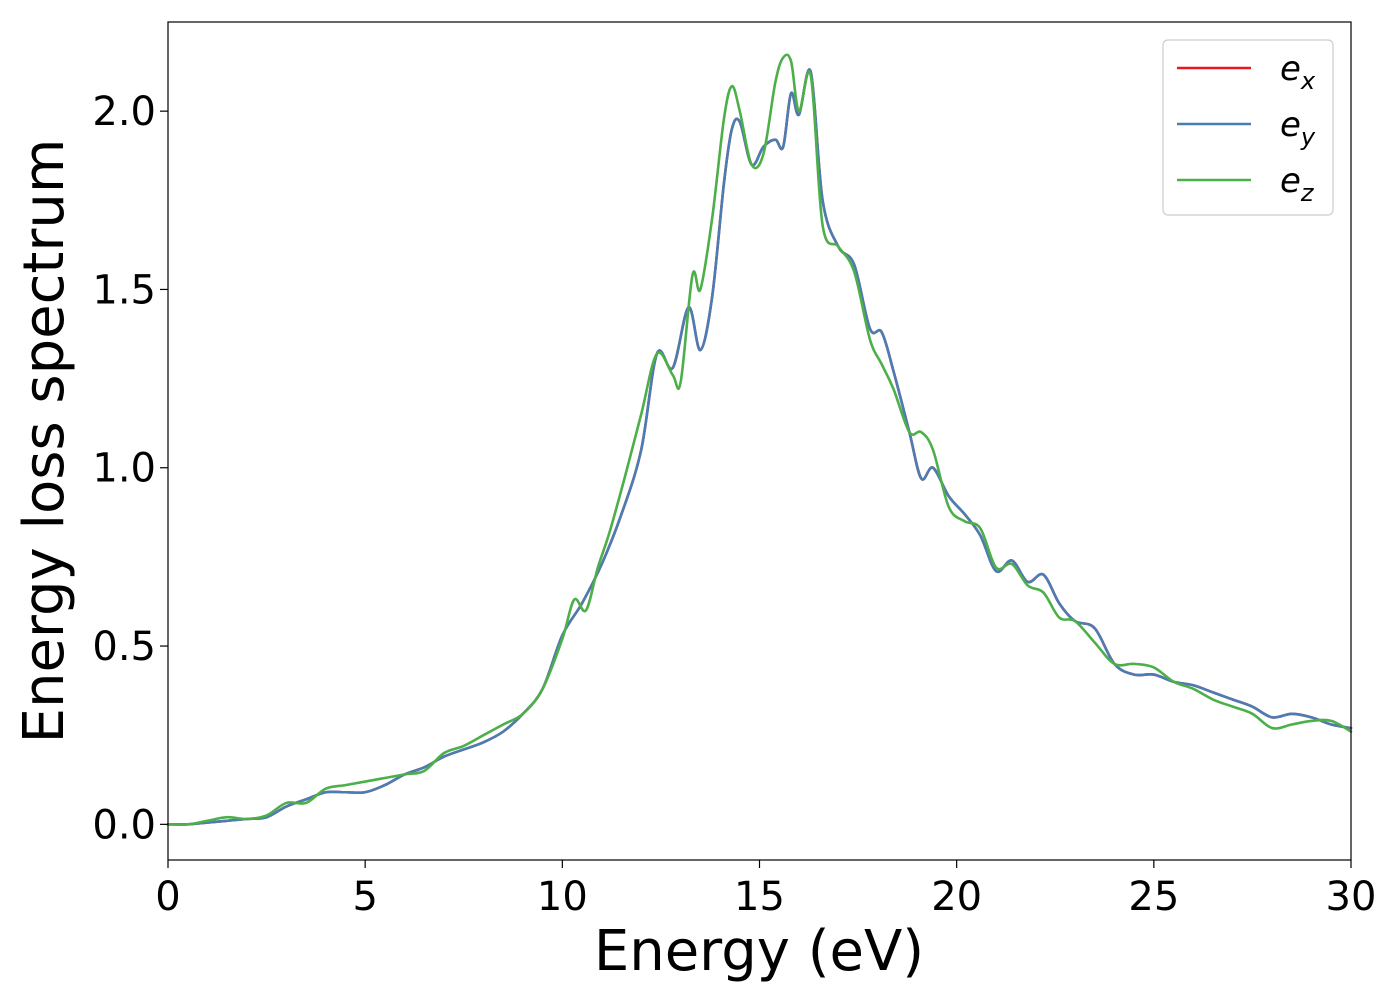 The width and height of the screenshot is (1400, 1000). Describe the element at coordinates (956, 897) in the screenshot. I see `x-tick-label: 20` at that location.